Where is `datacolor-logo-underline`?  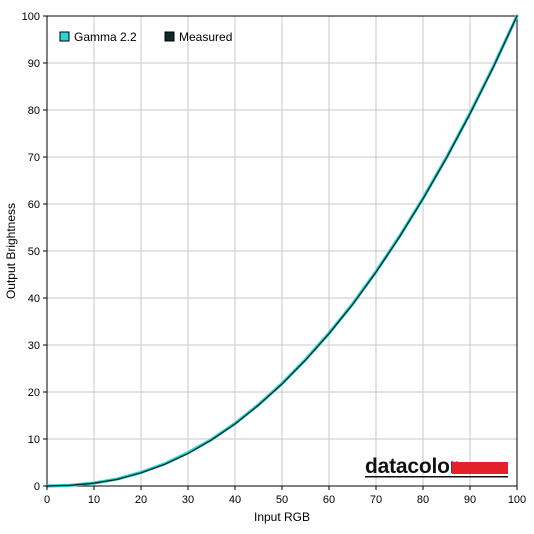 datacolor-logo-underline is located at coordinates (436, 477).